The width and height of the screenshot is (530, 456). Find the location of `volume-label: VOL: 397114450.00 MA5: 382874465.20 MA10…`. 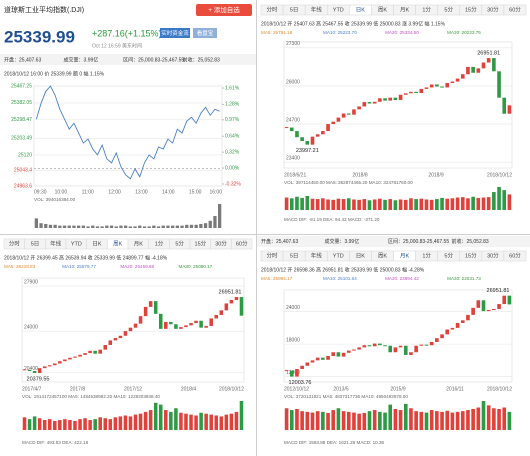

volume-label: VOL: 397114450.00 MA5: 382874465.20 MA10… is located at coordinates (348, 182).